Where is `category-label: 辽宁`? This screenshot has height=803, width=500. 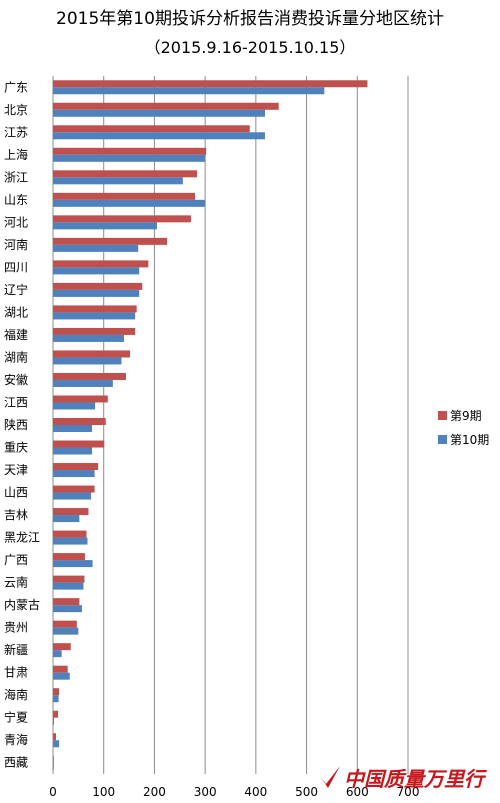 category-label: 辽宁 is located at coordinates (16, 289).